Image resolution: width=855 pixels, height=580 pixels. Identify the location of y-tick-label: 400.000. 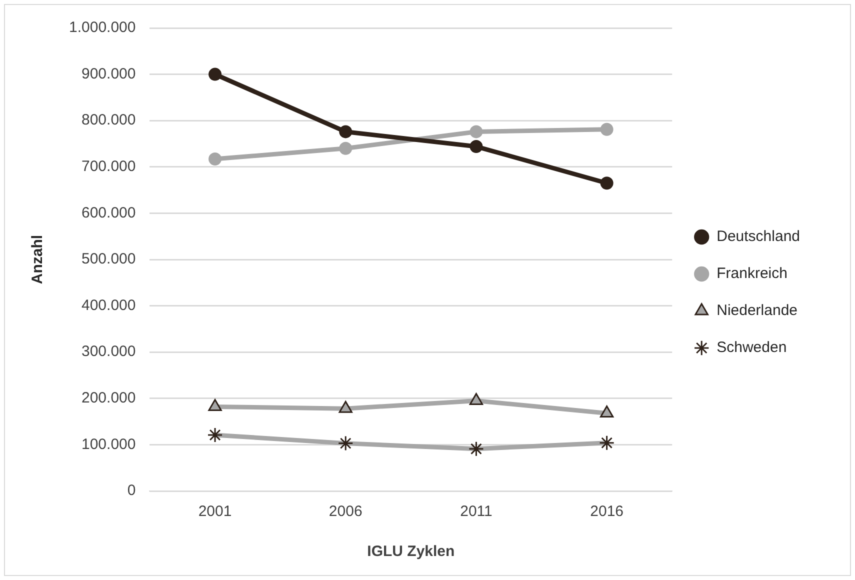
(108, 305).